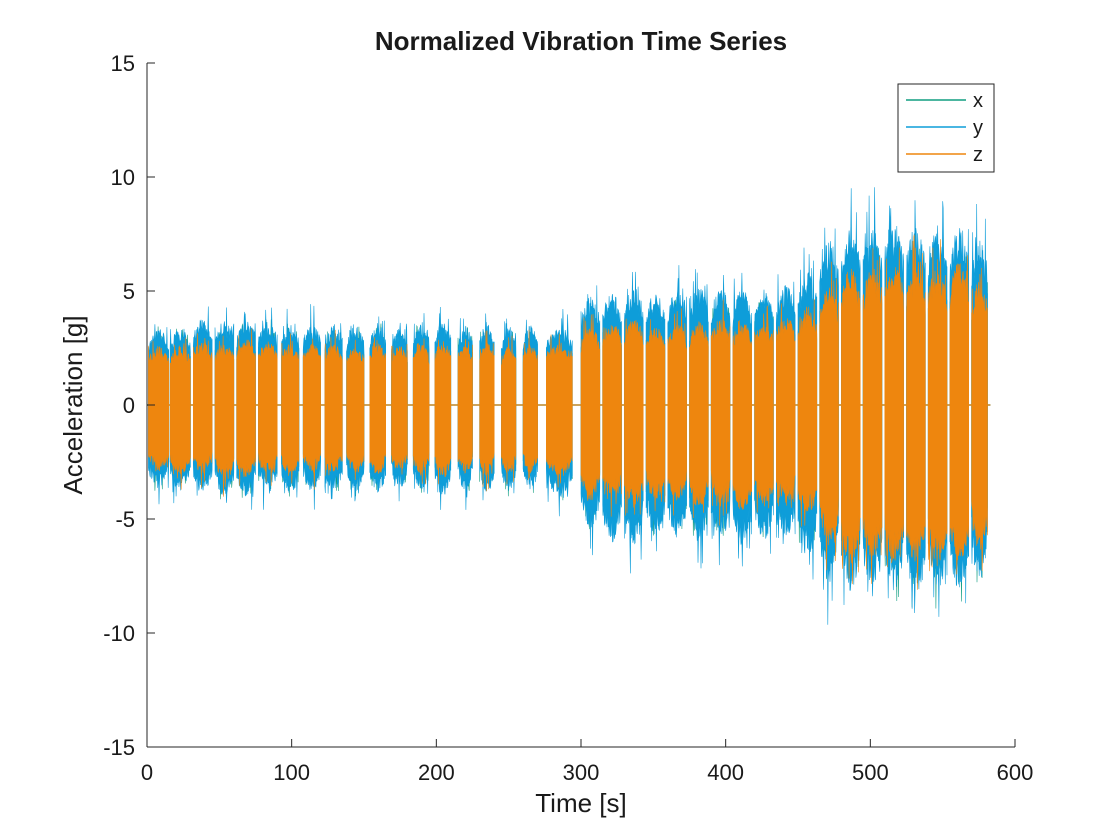 The image size is (1120, 840). I want to click on legend-box, so click(946, 128).